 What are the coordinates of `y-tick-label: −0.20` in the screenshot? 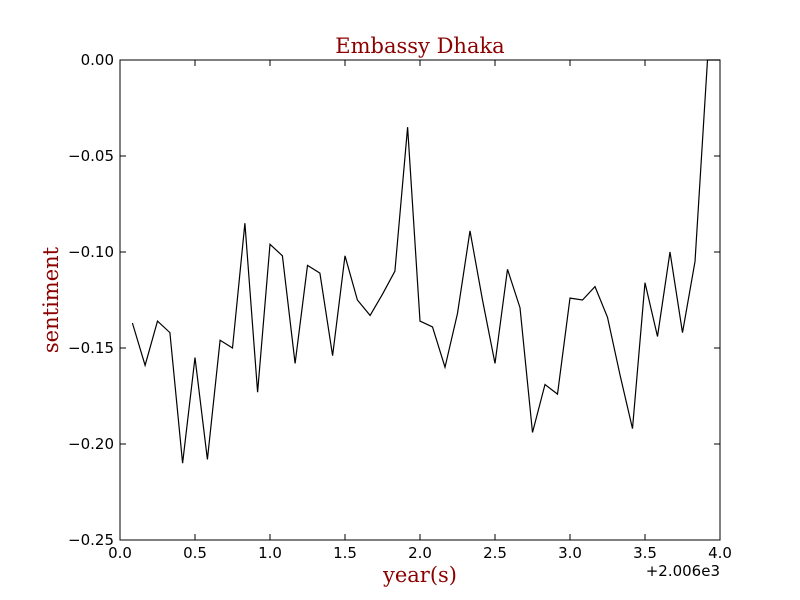 It's located at (91, 444).